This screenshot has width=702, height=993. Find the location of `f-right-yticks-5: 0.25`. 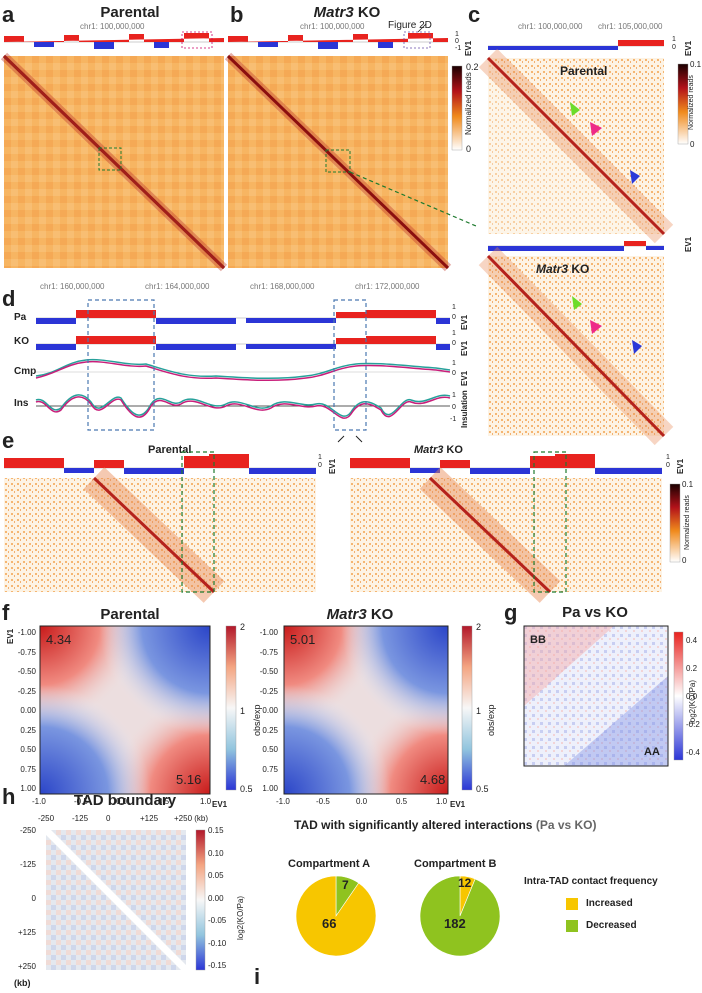

f-right-yticks-5: 0.25 is located at coordinates (270, 730).